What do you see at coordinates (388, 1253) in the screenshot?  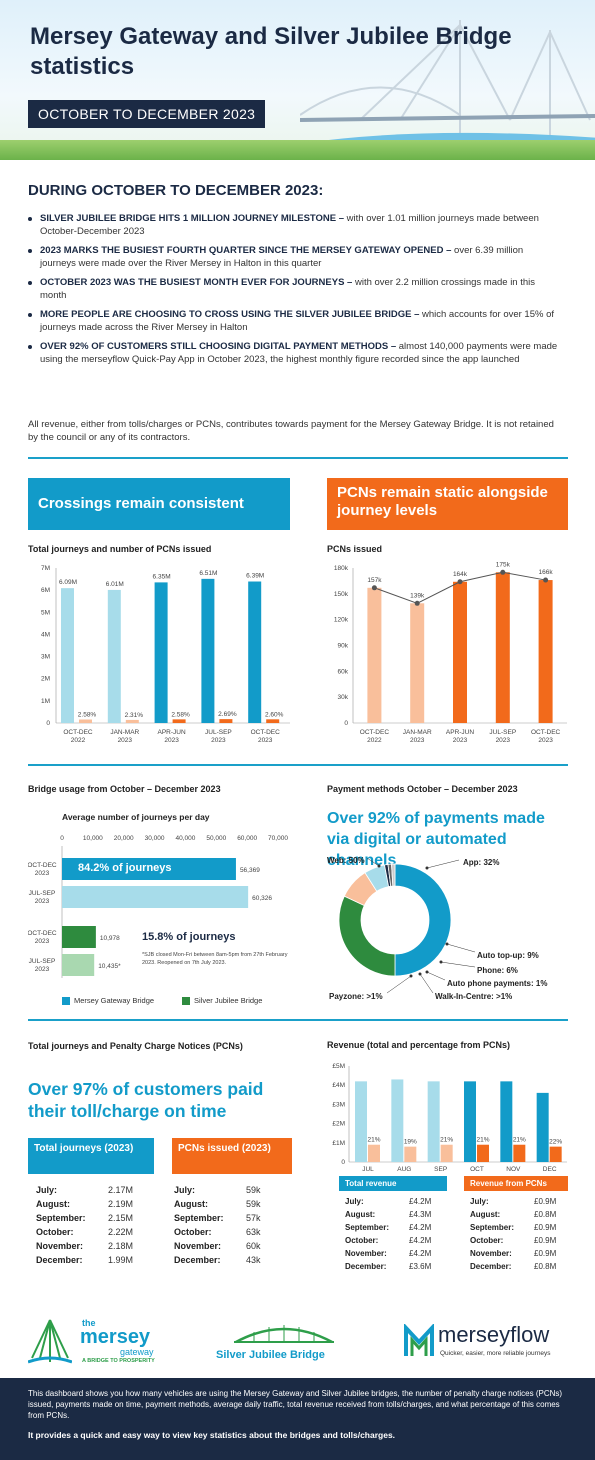 I see `table-row: November: £4.2M` at bounding box center [388, 1253].